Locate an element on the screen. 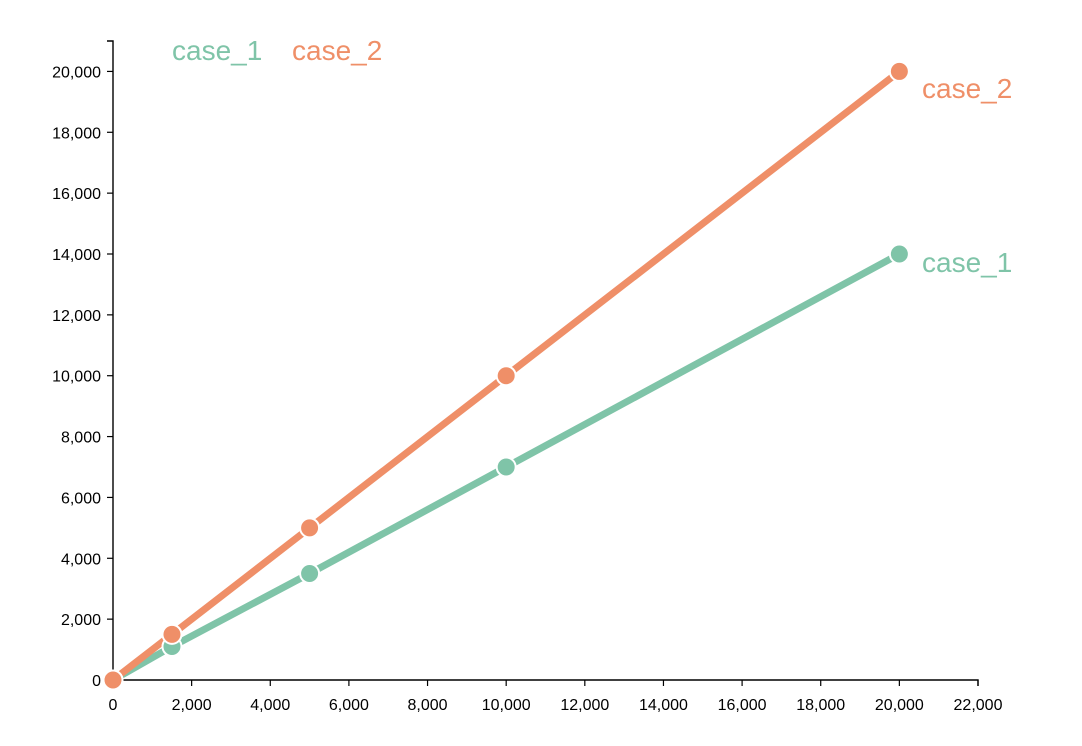 The image size is (1082, 746). x-tick-label: 22,000 is located at coordinates (978, 705).